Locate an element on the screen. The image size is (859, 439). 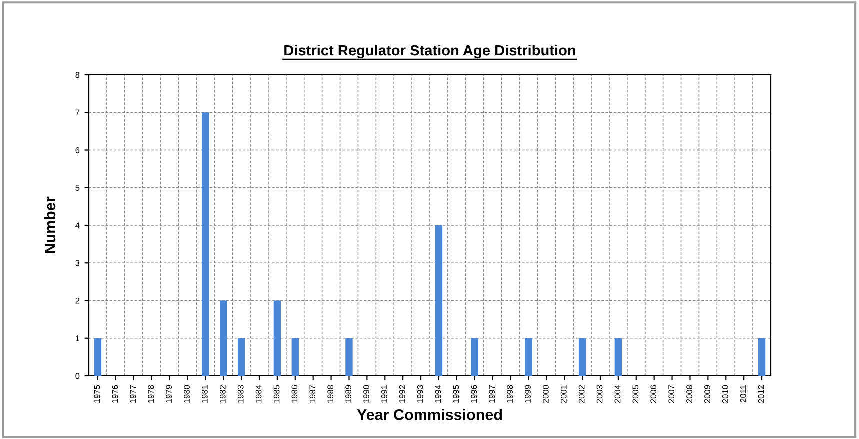
x-tick-label: 1980 is located at coordinates (187, 394).